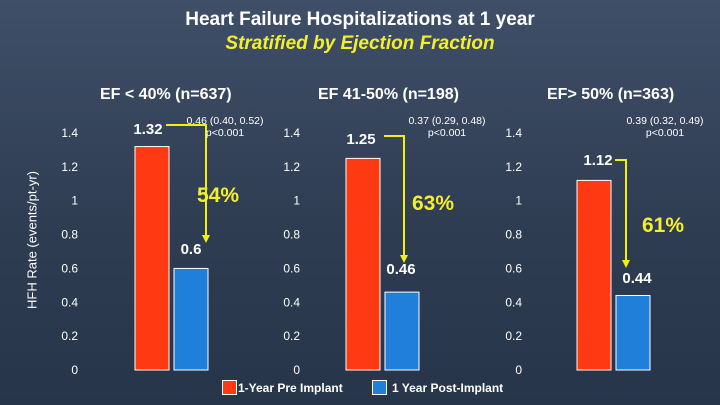  I want to click on legend-swatch-pre, so click(229, 387).